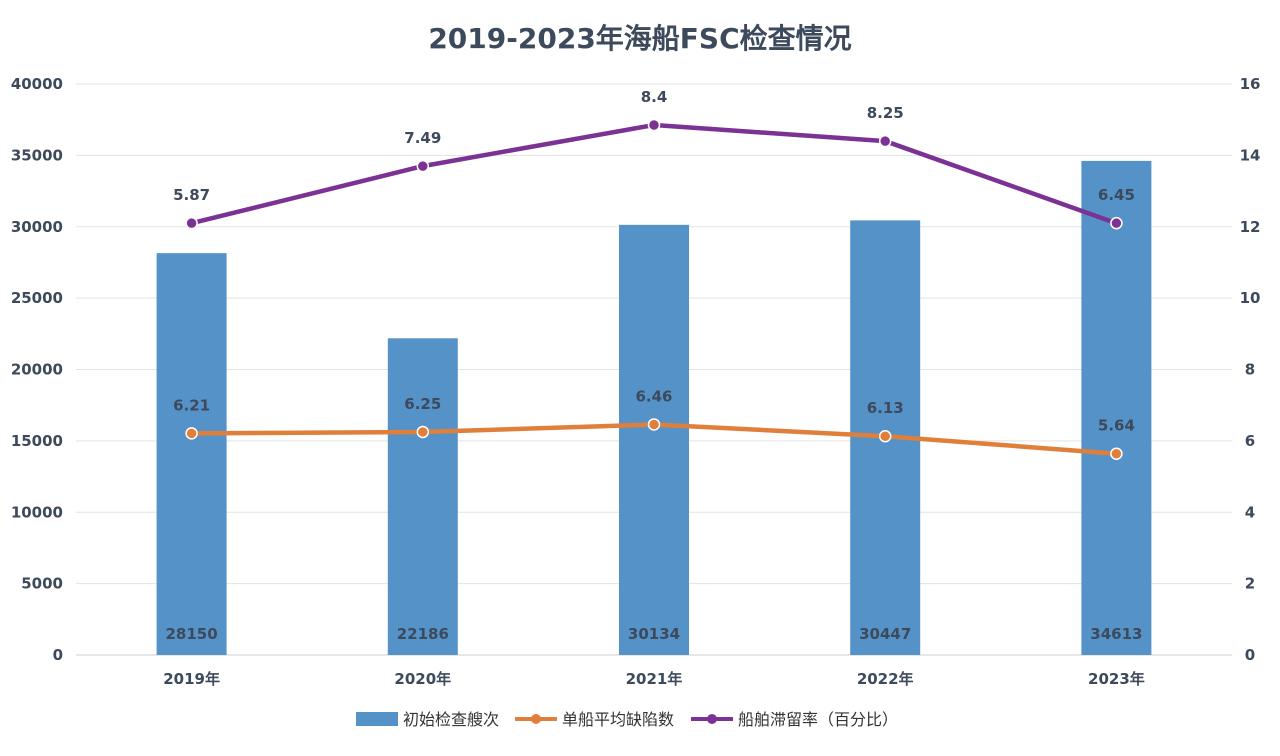 This screenshot has width=1280, height=756. I want to click on x-tick-label: 2022年, so click(885, 679).